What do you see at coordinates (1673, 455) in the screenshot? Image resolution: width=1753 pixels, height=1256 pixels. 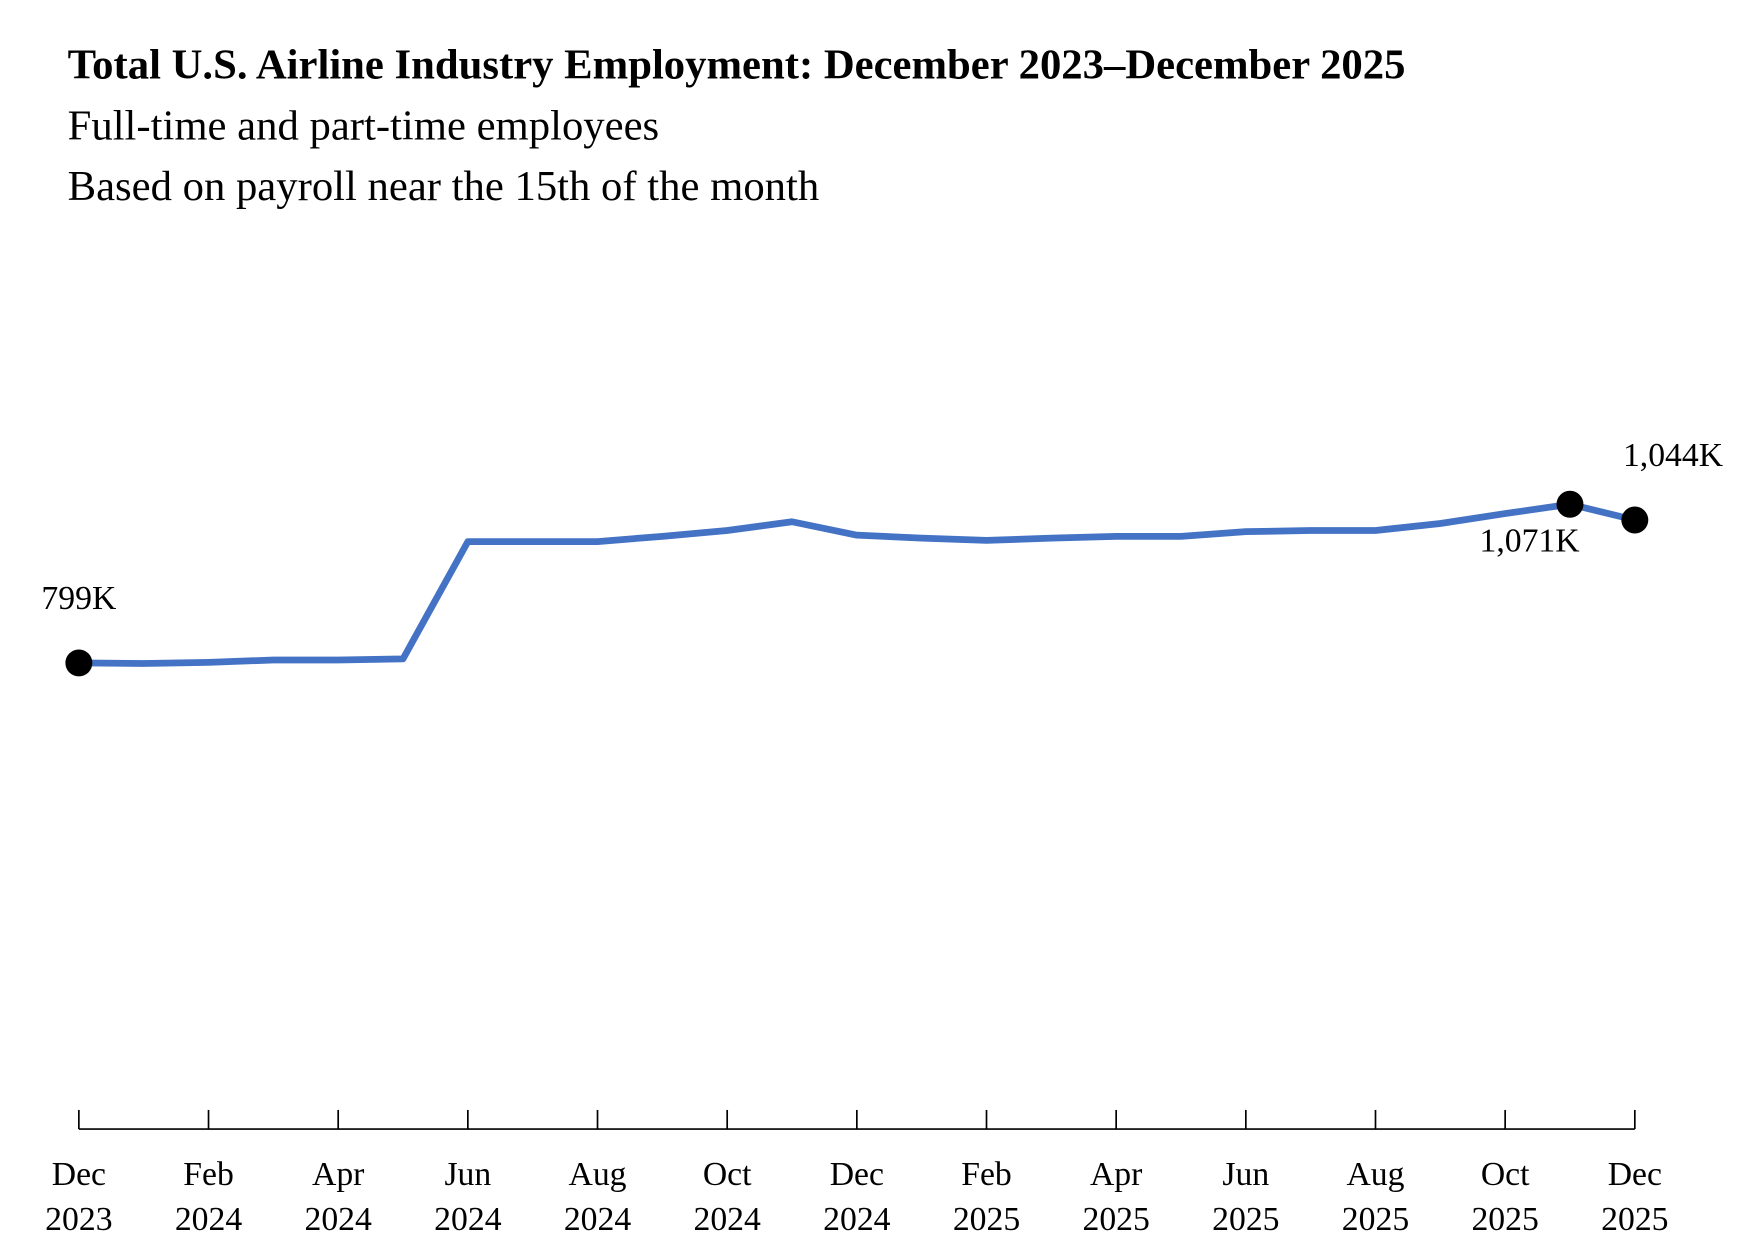 I see `value-label: 1,044K` at bounding box center [1673, 455].